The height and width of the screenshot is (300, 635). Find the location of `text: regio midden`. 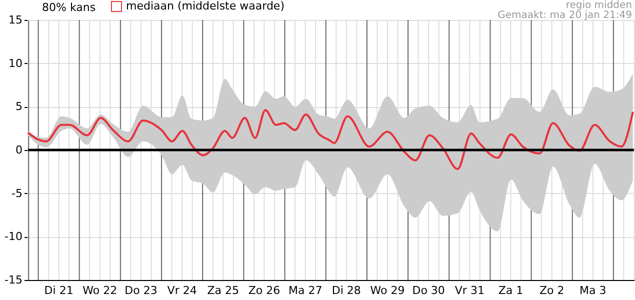

text: regio midden is located at coordinates (599, 5).